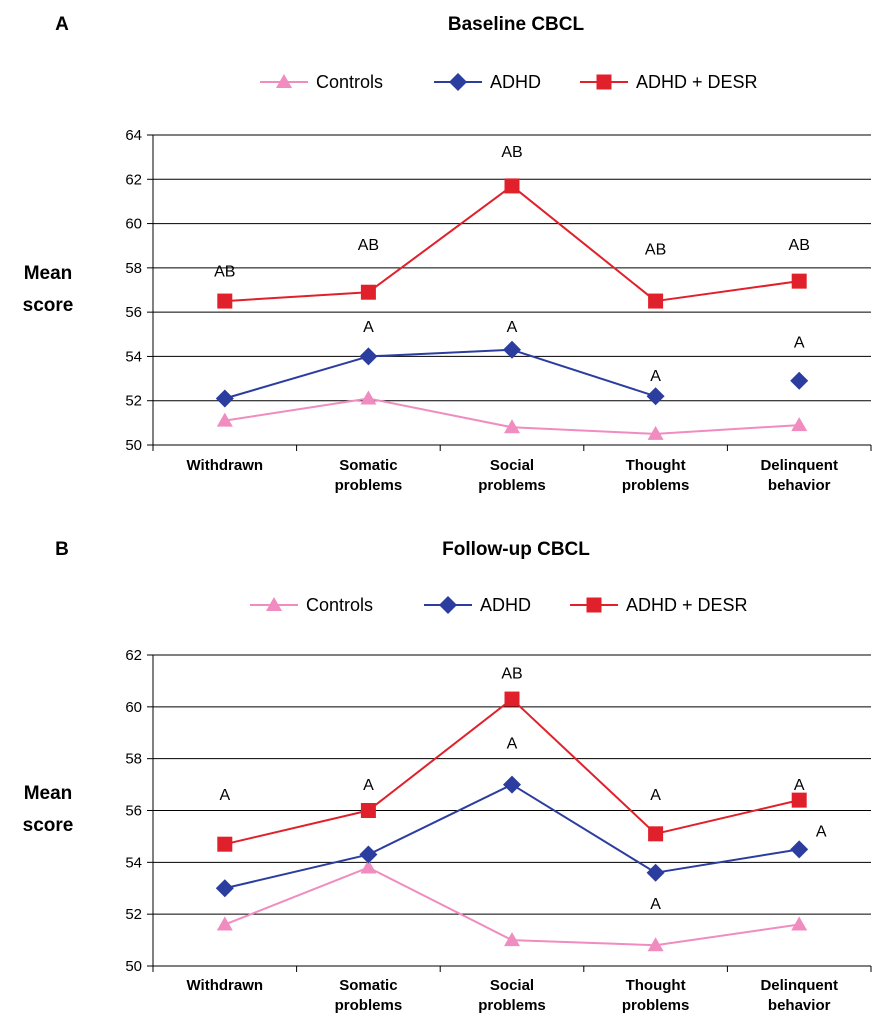  I want to click on series-adhd-desr, so click(512, 243).